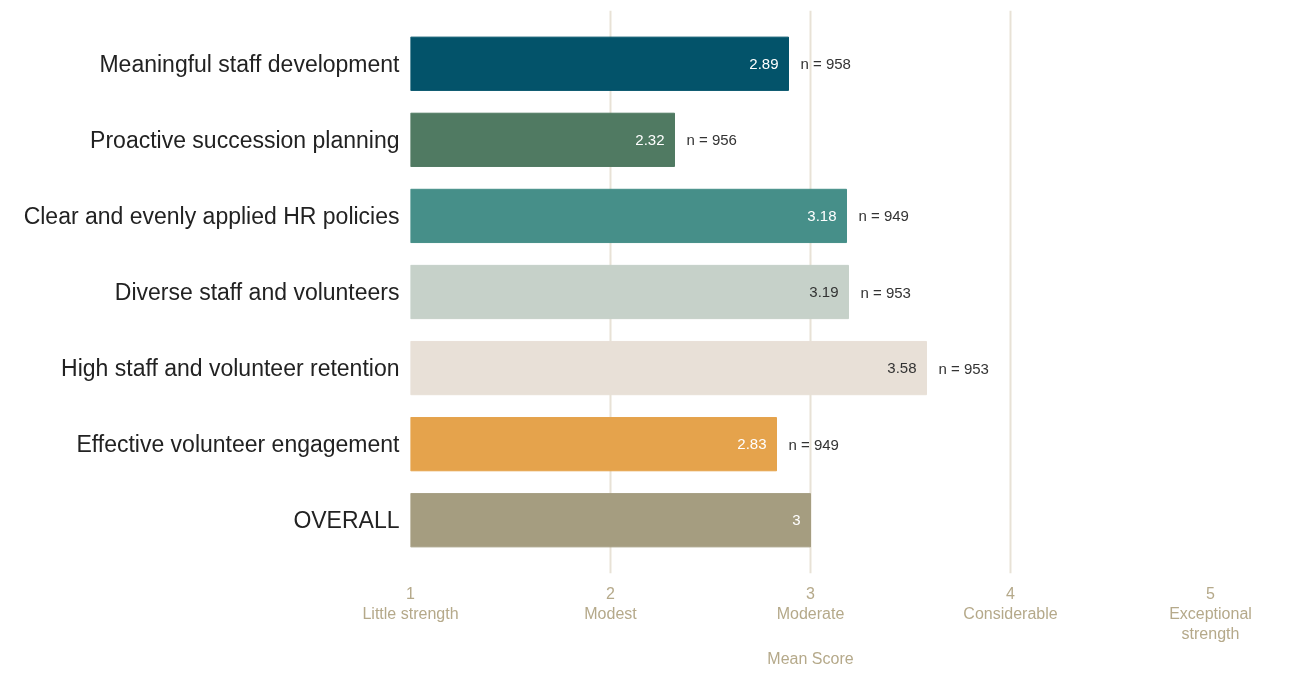 The height and width of the screenshot is (677, 1300). What do you see at coordinates (1010, 603) in the screenshot?
I see `x-tick-label: 4 Considerable` at bounding box center [1010, 603].